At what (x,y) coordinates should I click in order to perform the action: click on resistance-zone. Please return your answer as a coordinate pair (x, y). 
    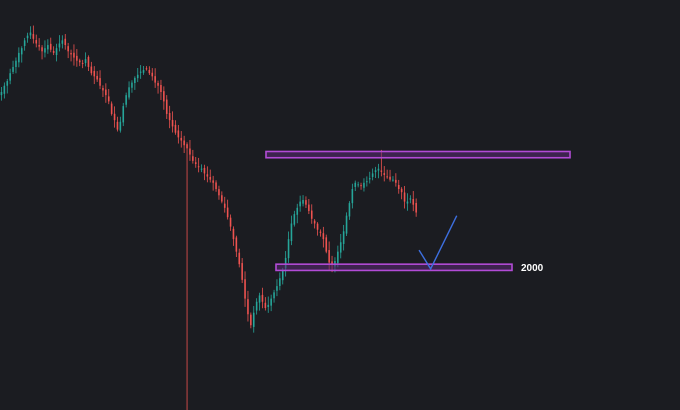
    Looking at the image, I should click on (418, 154).